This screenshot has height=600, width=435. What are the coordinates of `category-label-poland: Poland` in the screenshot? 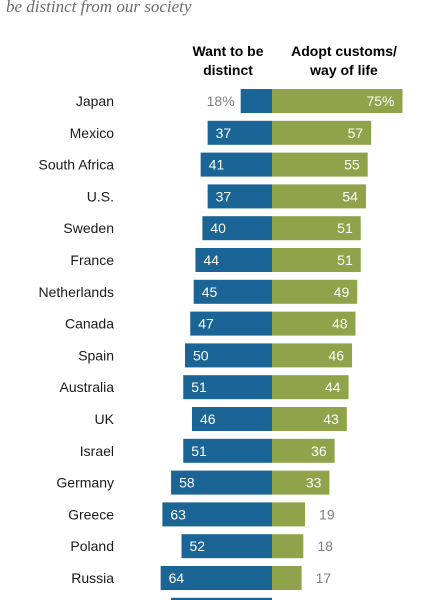 It's located at (92, 546).